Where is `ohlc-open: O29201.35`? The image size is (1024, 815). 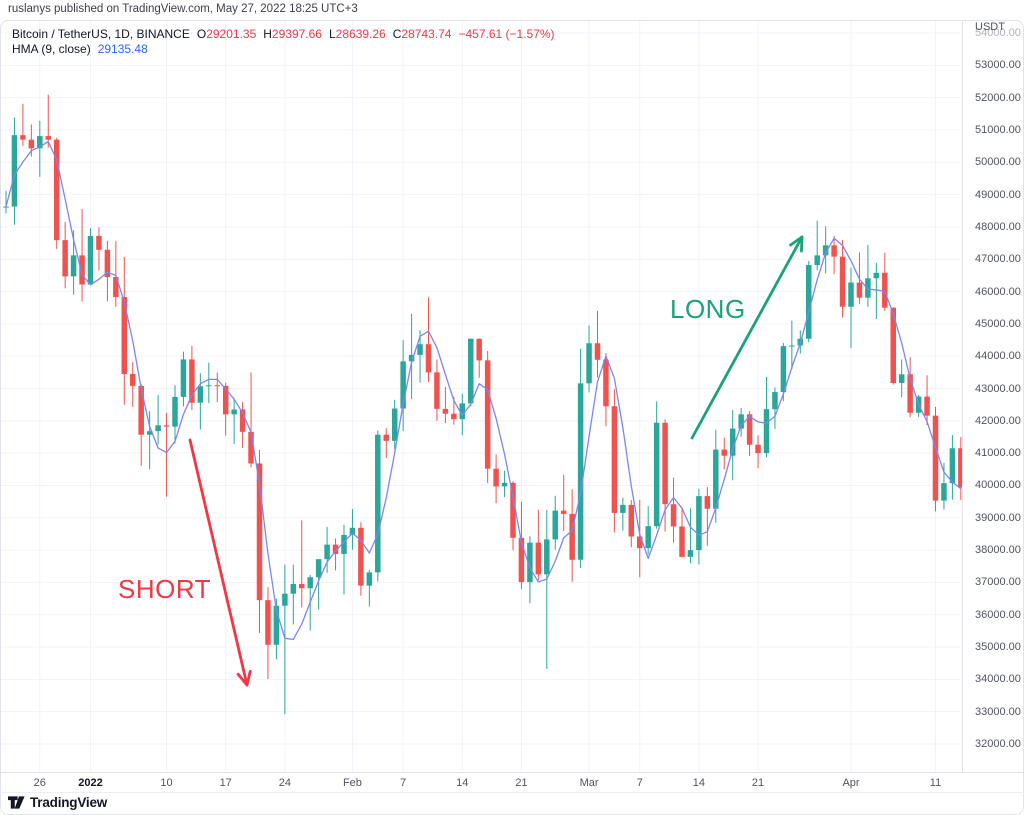
ohlc-open: O29201.35 is located at coordinates (226, 34).